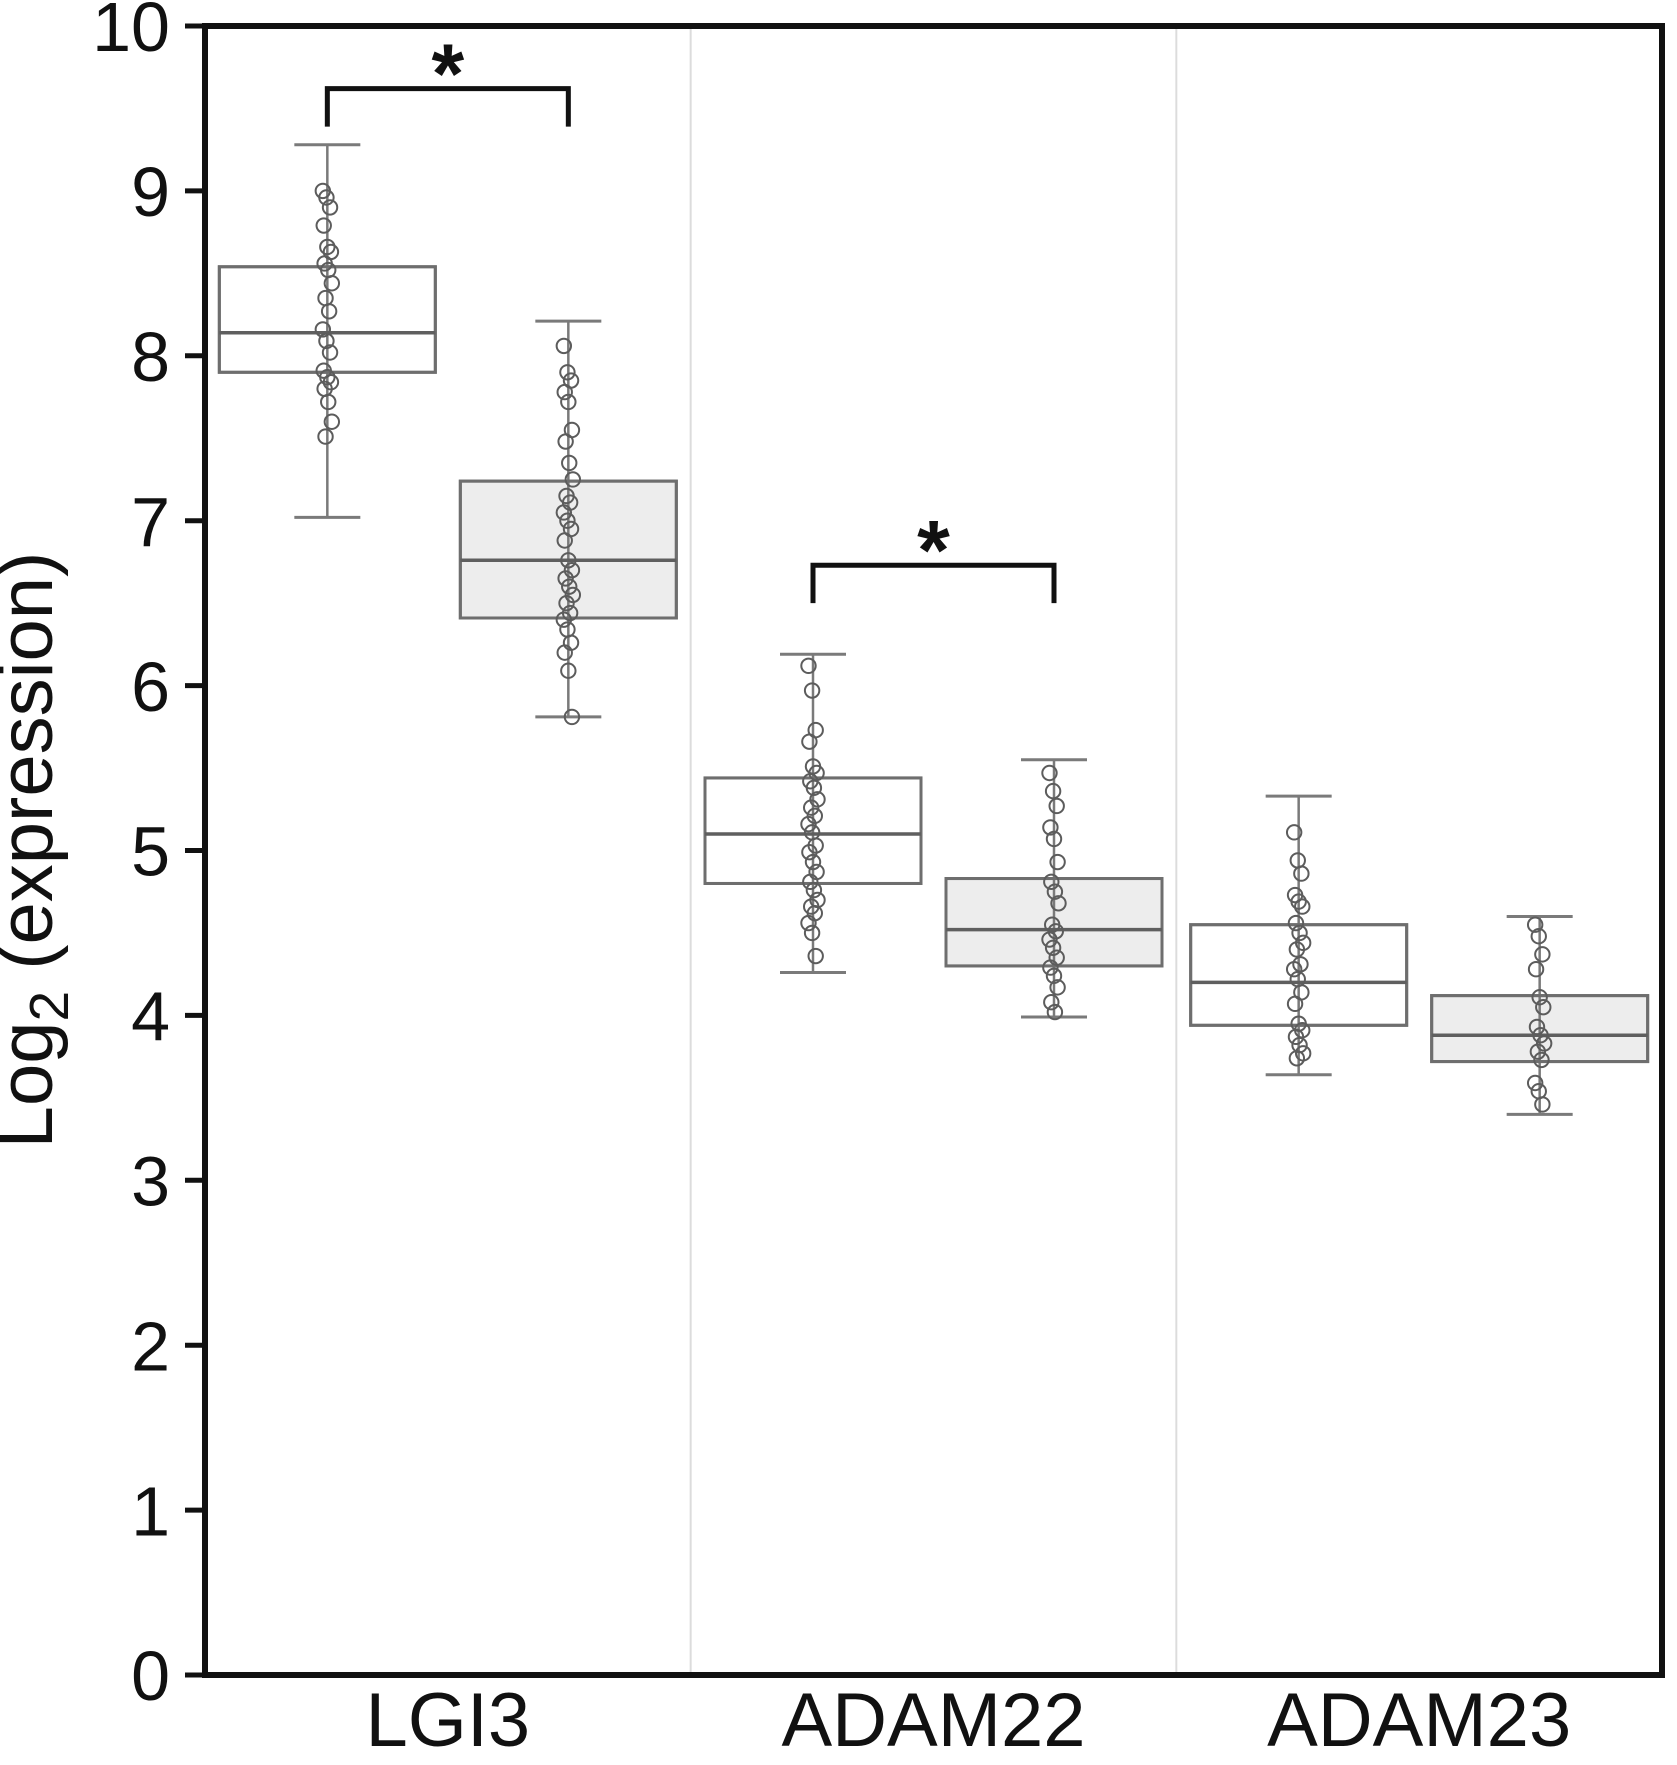 Image resolution: width=1677 pixels, height=1765 pixels. I want to click on y-axis-label: Log2 (expression), so click(40, 850).